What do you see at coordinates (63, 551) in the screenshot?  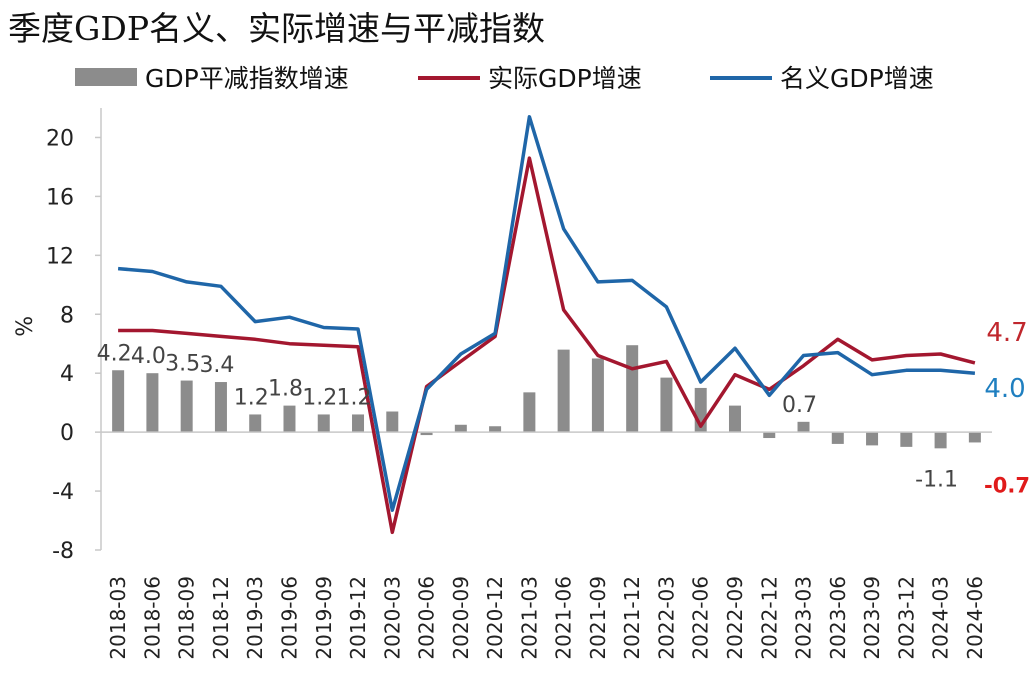 I see `y-tick-label: -8` at bounding box center [63, 551].